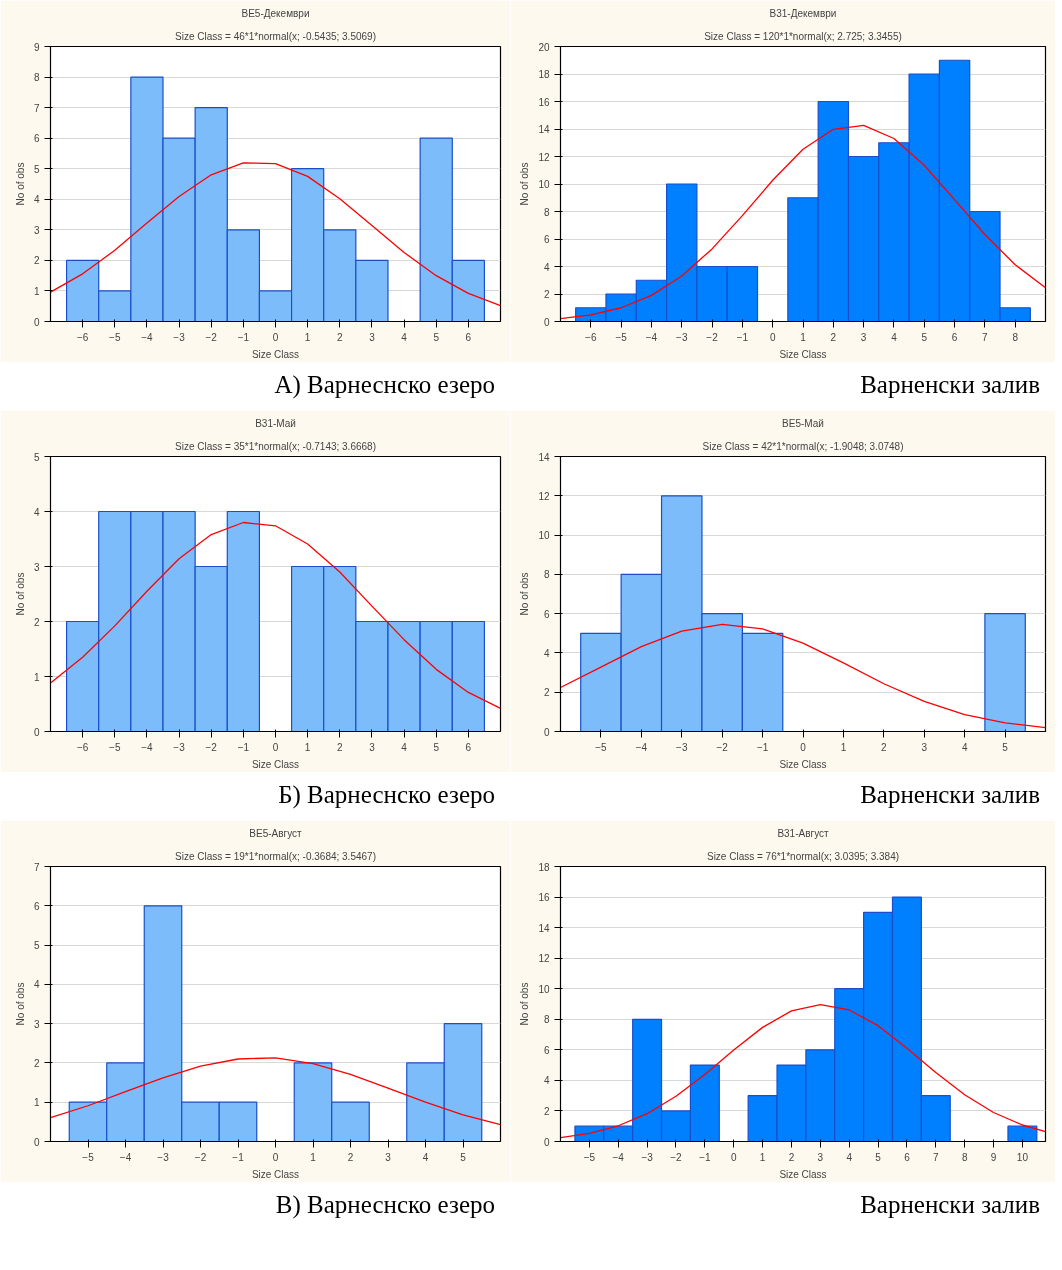  Describe the element at coordinates (544, 457) in the screenshot. I see `y-tick-label: 14` at that location.